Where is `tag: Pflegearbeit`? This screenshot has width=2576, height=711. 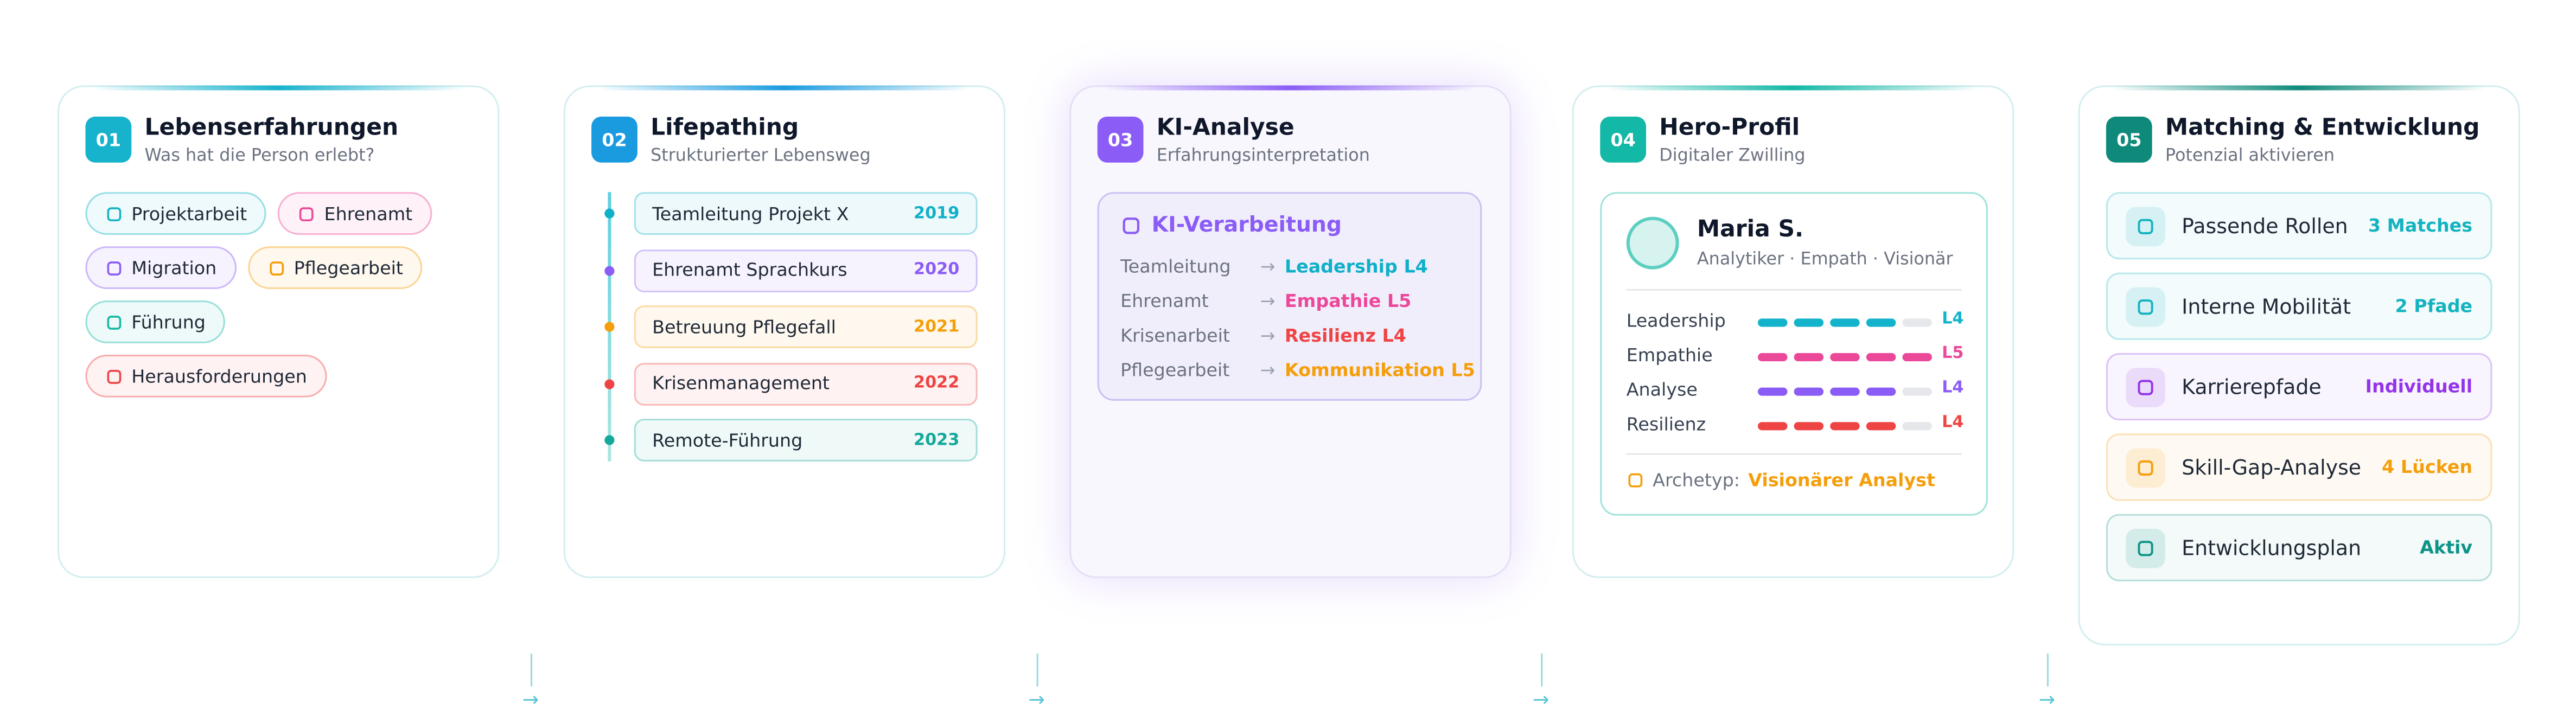 tag: Pflegearbeit is located at coordinates (335, 267).